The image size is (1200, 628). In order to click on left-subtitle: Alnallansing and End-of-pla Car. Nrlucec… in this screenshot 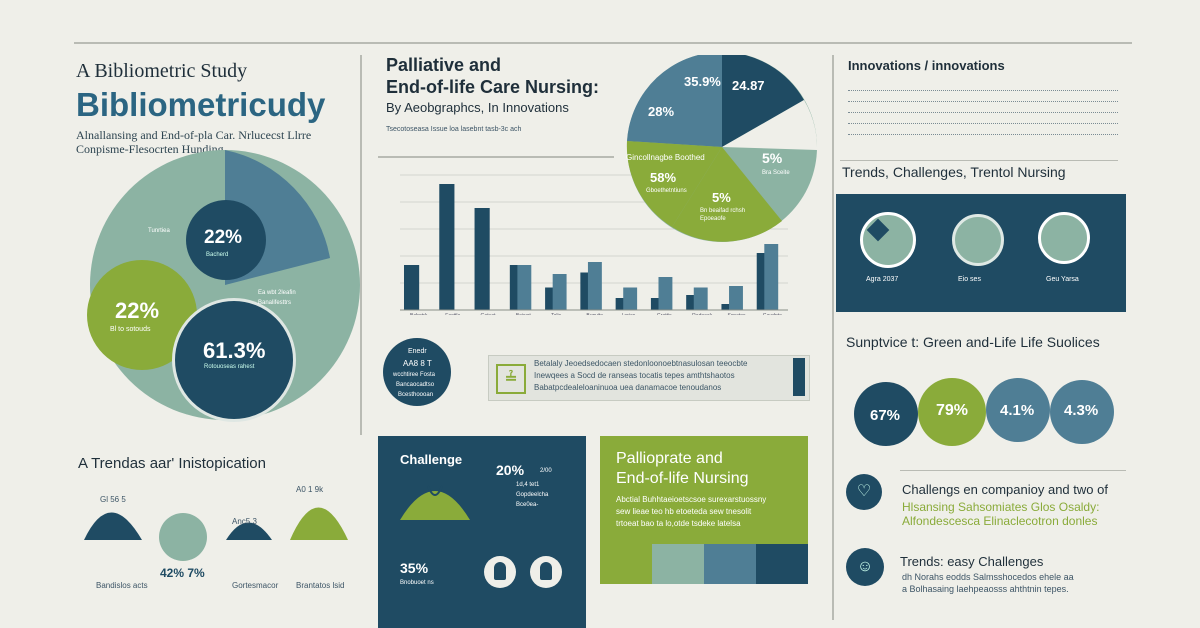, I will do `click(193, 142)`.